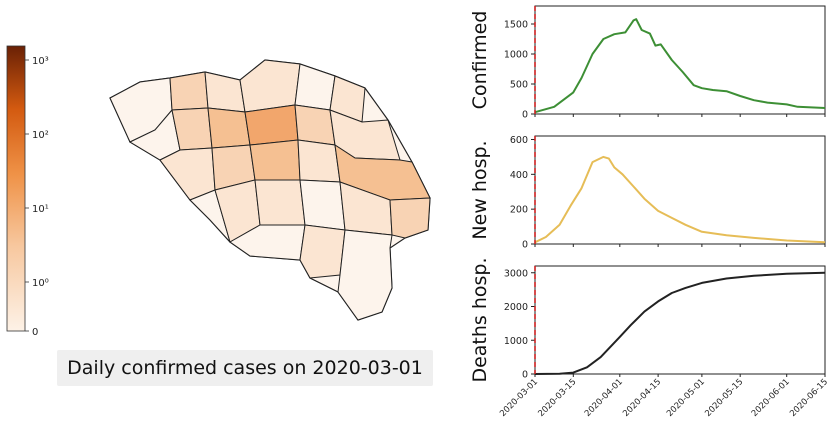  Describe the element at coordinates (516, 307) in the screenshot. I see `y-tick-label: 2000` at that location.